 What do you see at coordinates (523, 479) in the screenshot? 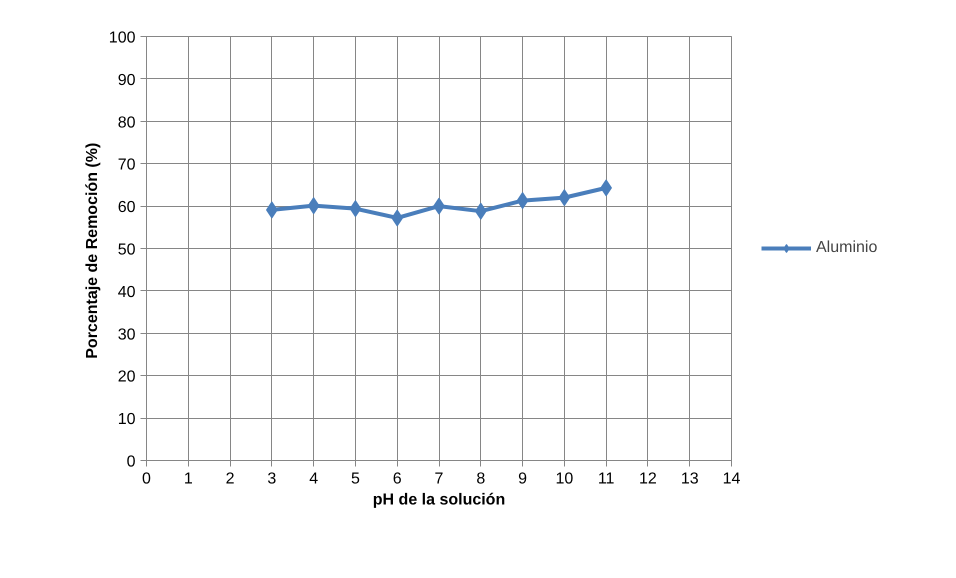
I see `x-tick-label: 9` at bounding box center [523, 479].